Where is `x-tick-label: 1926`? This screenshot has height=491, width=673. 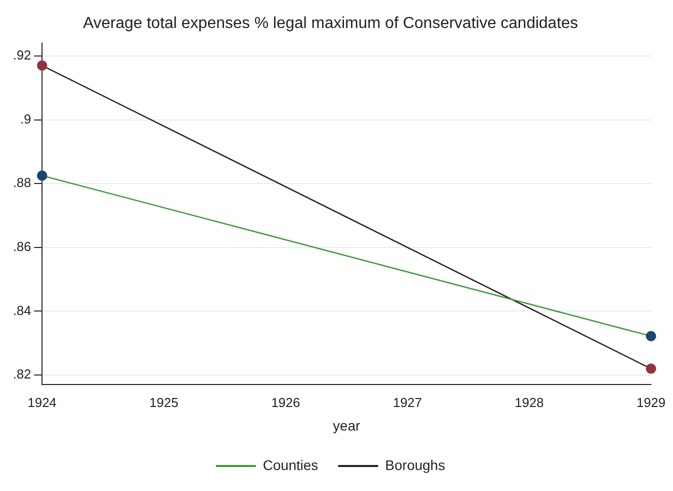
x-tick-label: 1926 is located at coordinates (285, 402).